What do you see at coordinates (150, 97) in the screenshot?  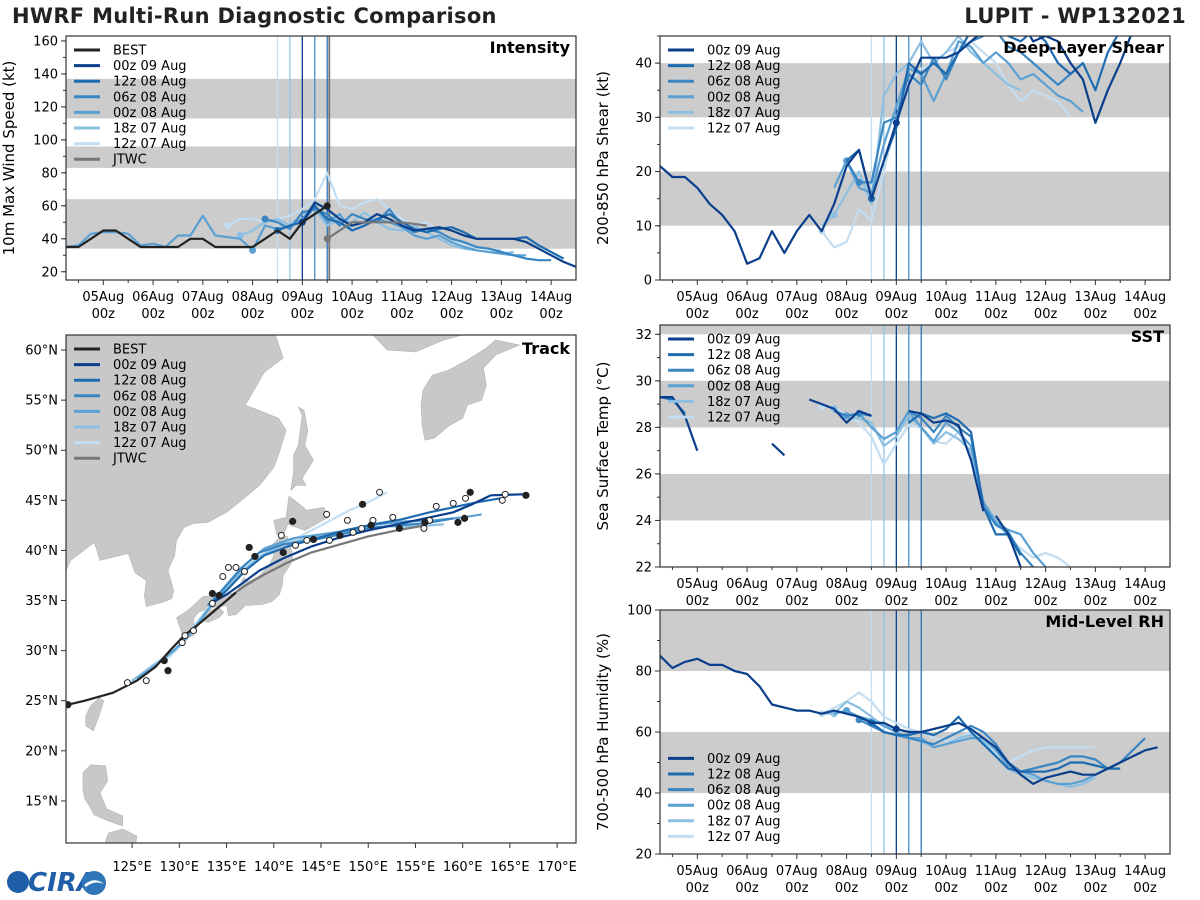 I see `legend-label: 06z 08 Aug` at bounding box center [150, 97].